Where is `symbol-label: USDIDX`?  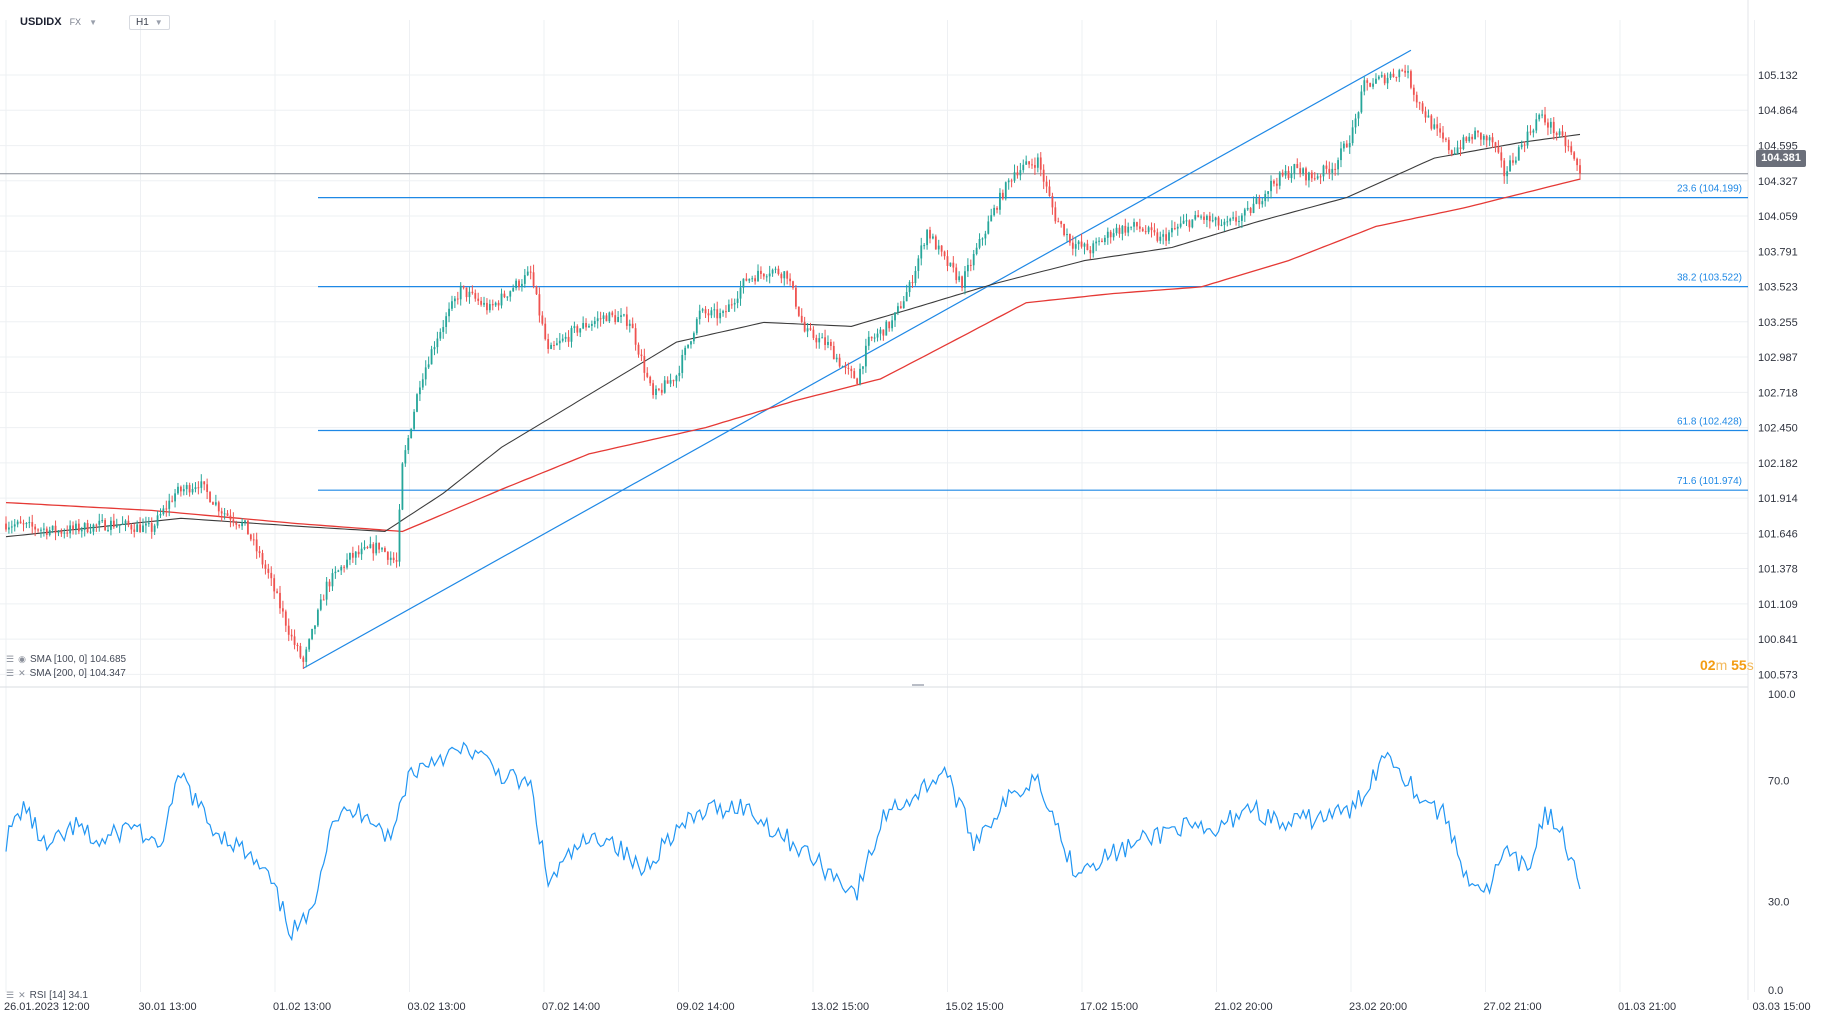
symbol-label: USDIDX is located at coordinates (41, 22).